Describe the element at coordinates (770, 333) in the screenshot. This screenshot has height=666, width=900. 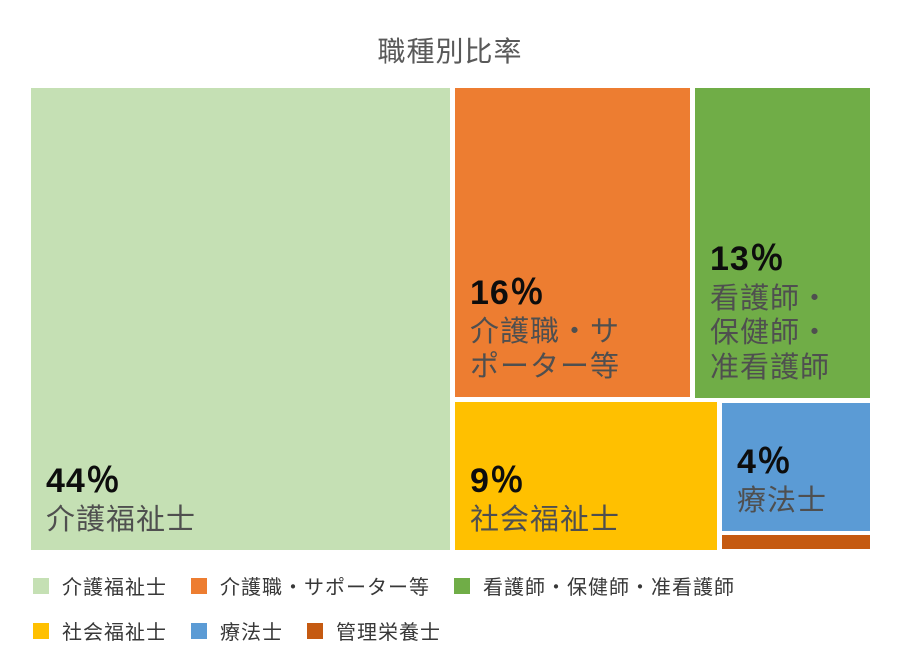
I see `category-label: 看護師・ 保健師・ 准看護師` at that location.